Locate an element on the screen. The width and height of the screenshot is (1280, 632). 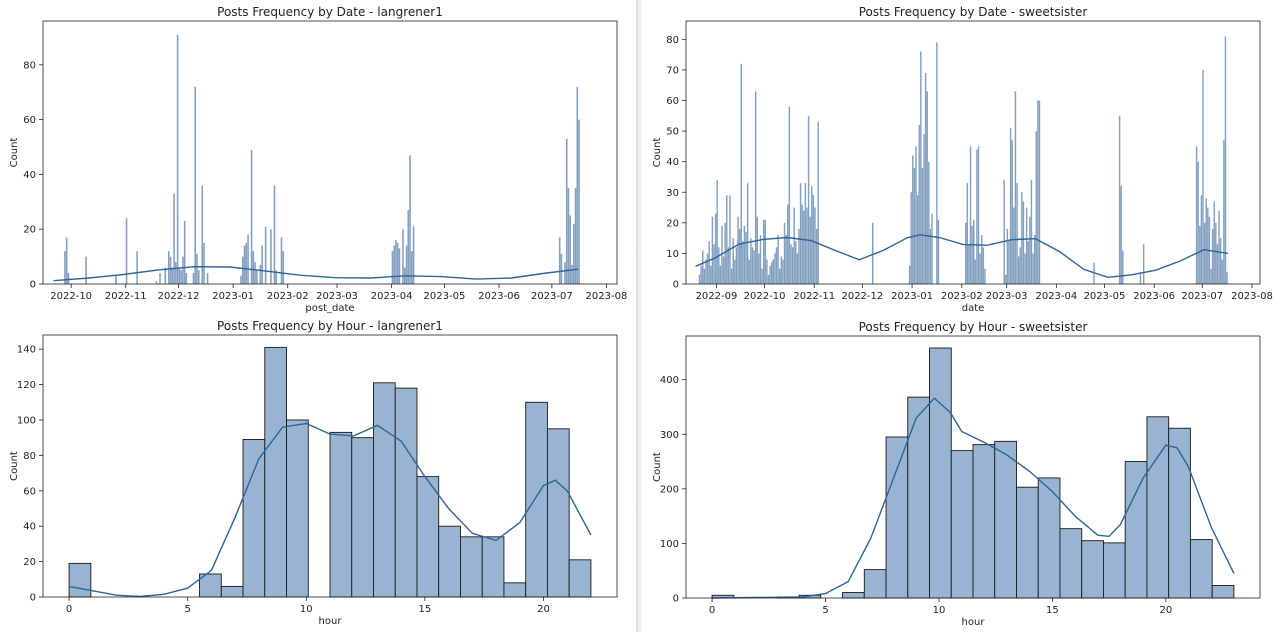
window-divider is located at coordinates (639, 316).